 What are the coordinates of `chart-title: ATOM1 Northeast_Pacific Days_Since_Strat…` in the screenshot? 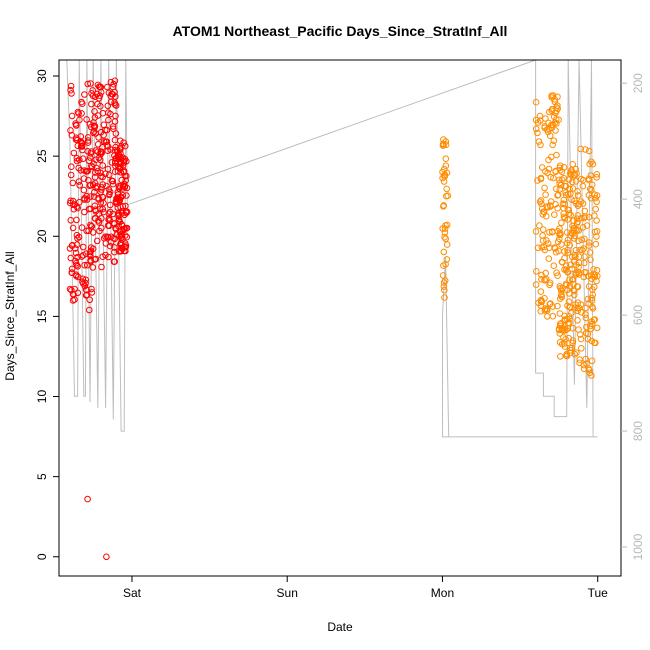 It's located at (340, 31).